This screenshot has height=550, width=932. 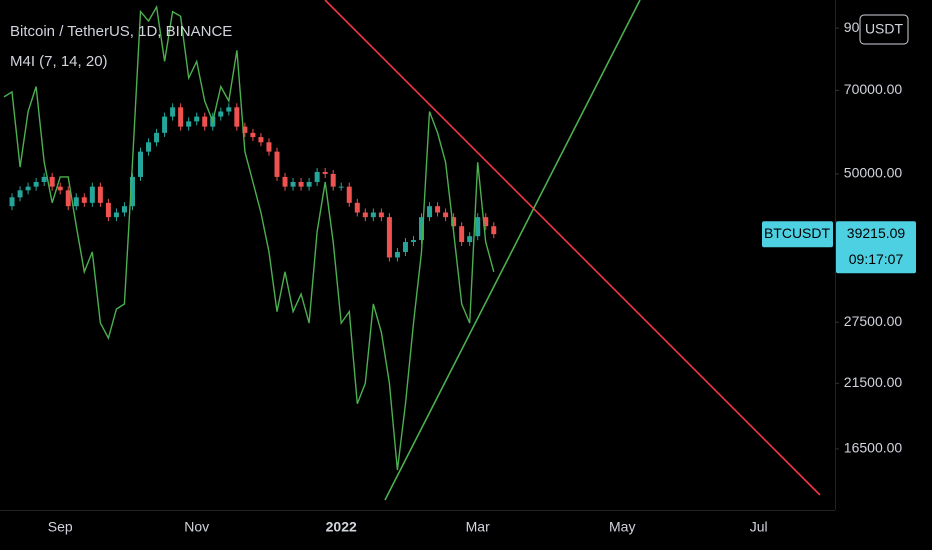 I want to click on x-tick-label: Nov, so click(x=196, y=527).